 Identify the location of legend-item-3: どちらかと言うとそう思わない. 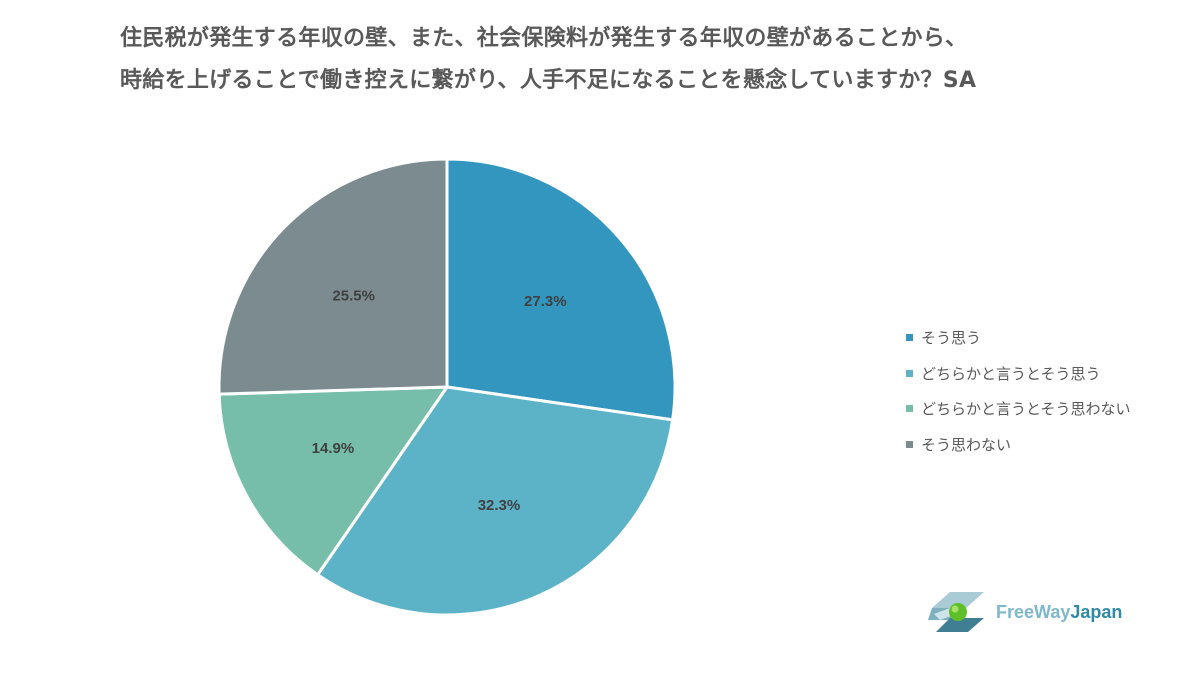
(1018, 409).